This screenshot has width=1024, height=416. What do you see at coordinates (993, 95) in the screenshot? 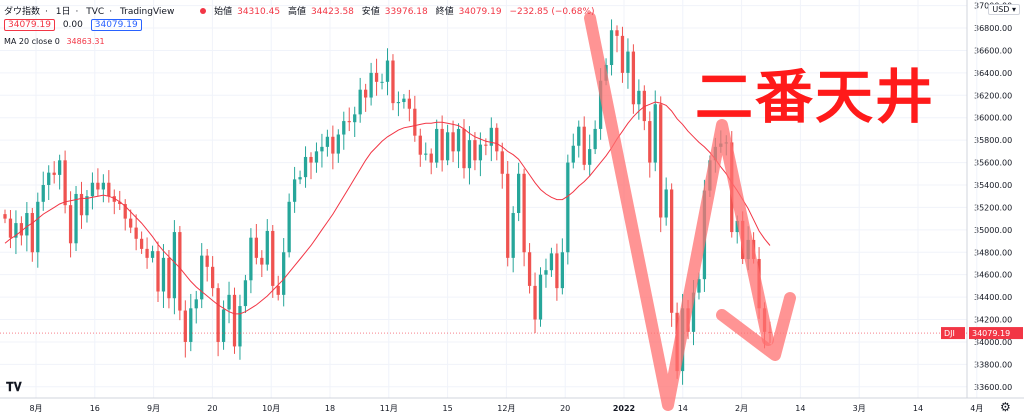
I see `y-tick-label: 36200.00` at bounding box center [993, 95].